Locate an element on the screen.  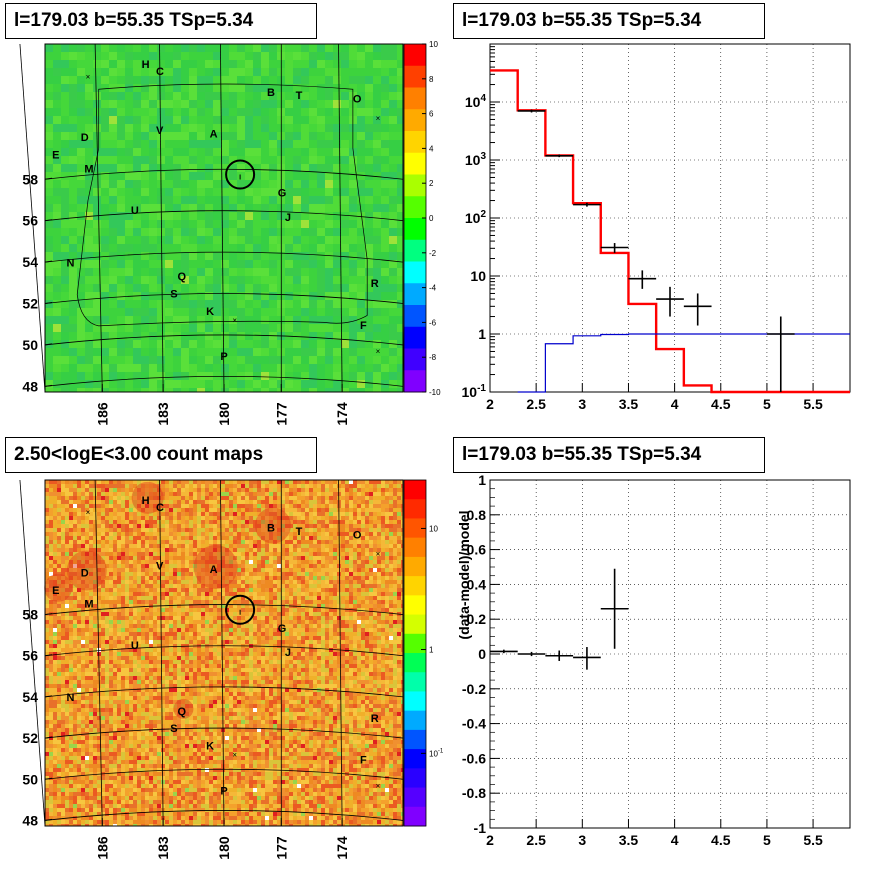
source-marker: × is located at coordinates (378, 118).